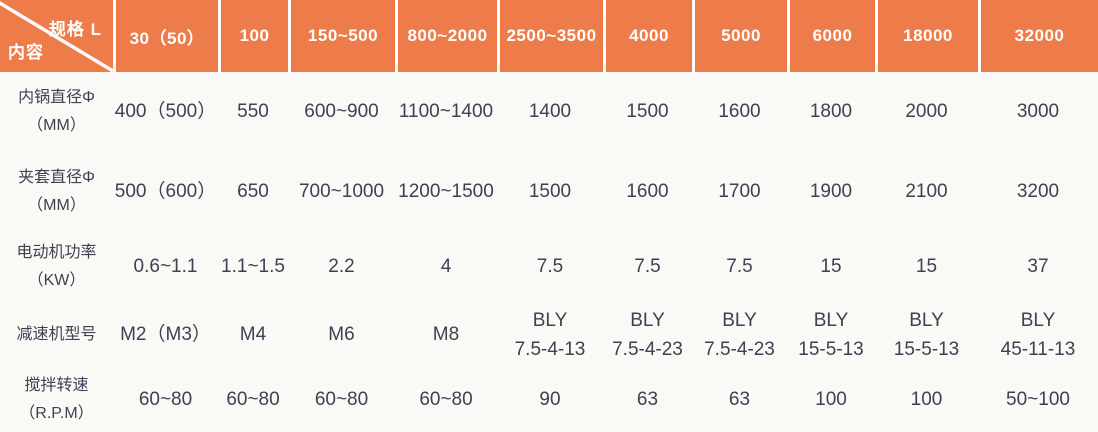  I want to click on row-label: 搅拌转速 （R.P.M）, so click(56, 400).